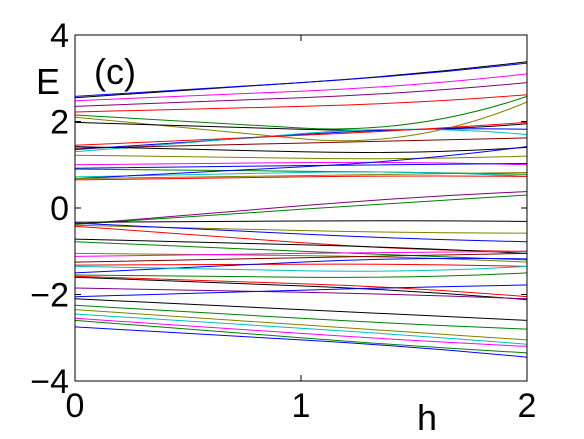 The image size is (584, 439). Describe the element at coordinates (48, 81) in the screenshot. I see `y-axis-label: E` at that location.